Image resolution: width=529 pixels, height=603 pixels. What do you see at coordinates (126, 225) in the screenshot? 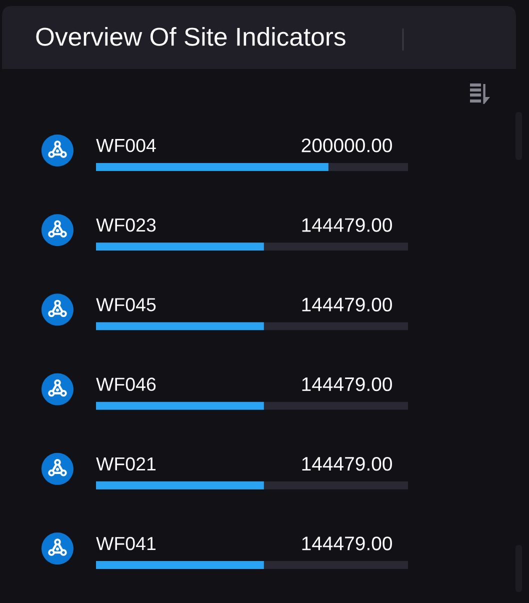
I see `y-tick-label: WF023` at bounding box center [126, 225].